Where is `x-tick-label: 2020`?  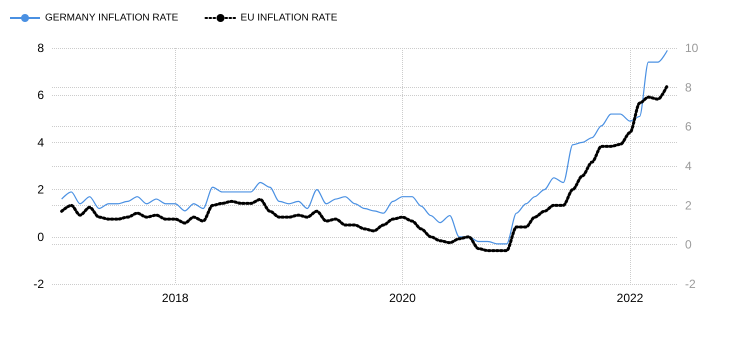 x-tick-label: 2020 is located at coordinates (402, 298).